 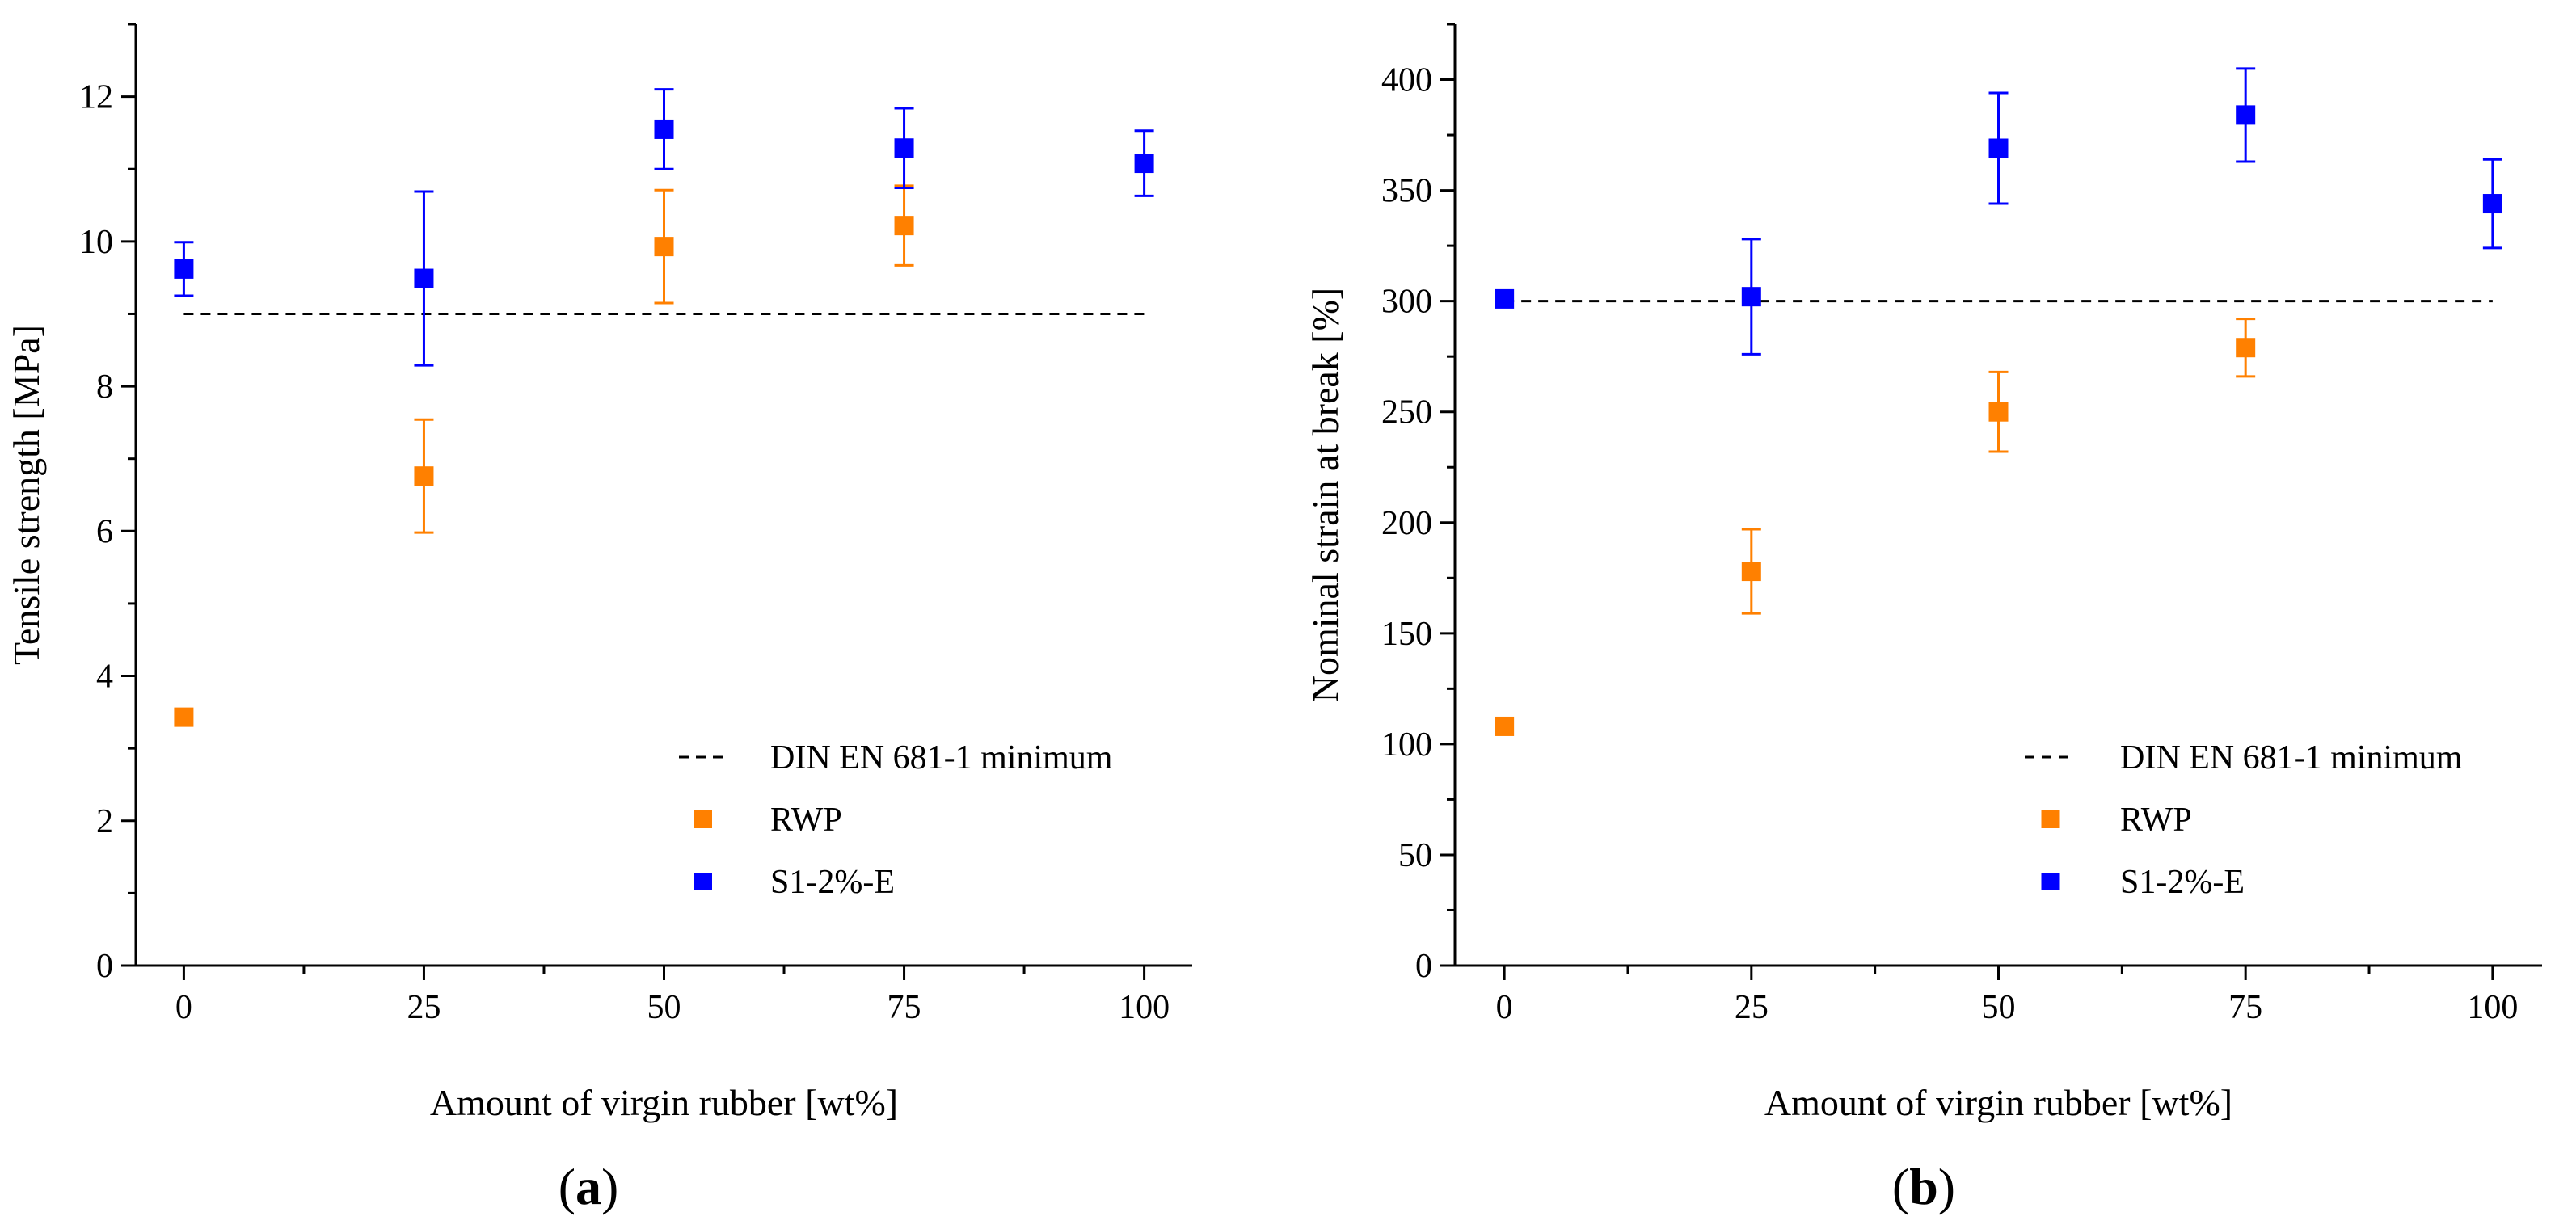 What do you see at coordinates (1998, 1102) in the screenshot?
I see `chart-b-x-axis-title: Amount of virgin rubber [wt%]` at bounding box center [1998, 1102].